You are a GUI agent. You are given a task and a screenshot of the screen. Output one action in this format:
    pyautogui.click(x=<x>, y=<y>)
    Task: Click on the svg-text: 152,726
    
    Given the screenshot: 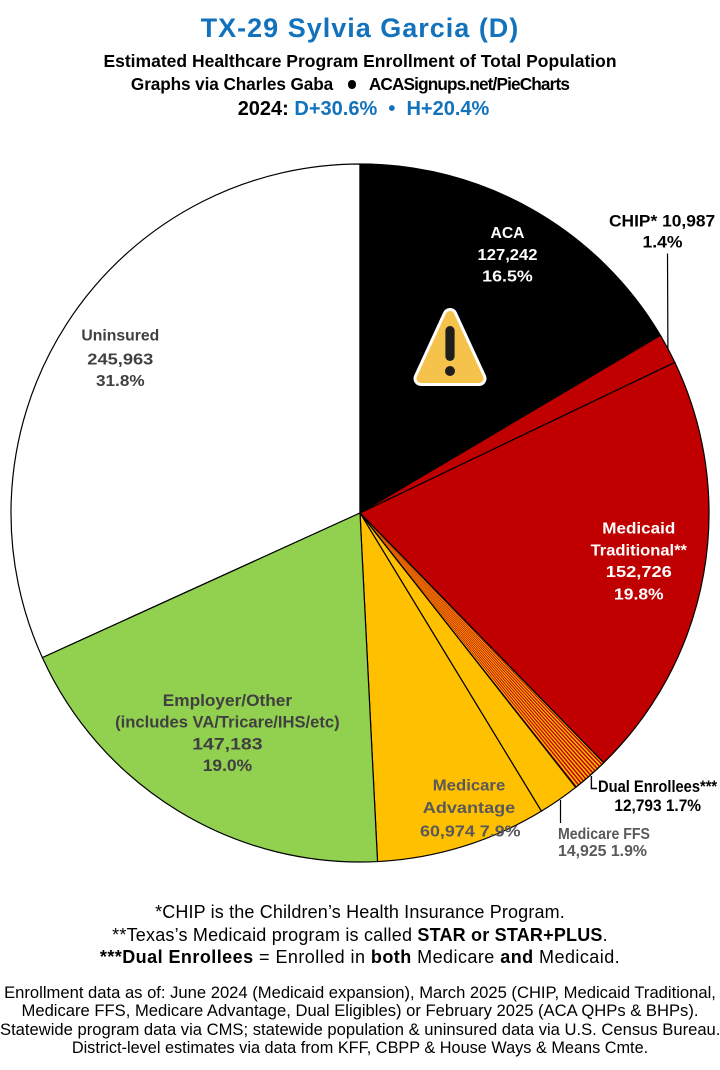 What is the action you would take?
    pyautogui.click(x=639, y=572)
    